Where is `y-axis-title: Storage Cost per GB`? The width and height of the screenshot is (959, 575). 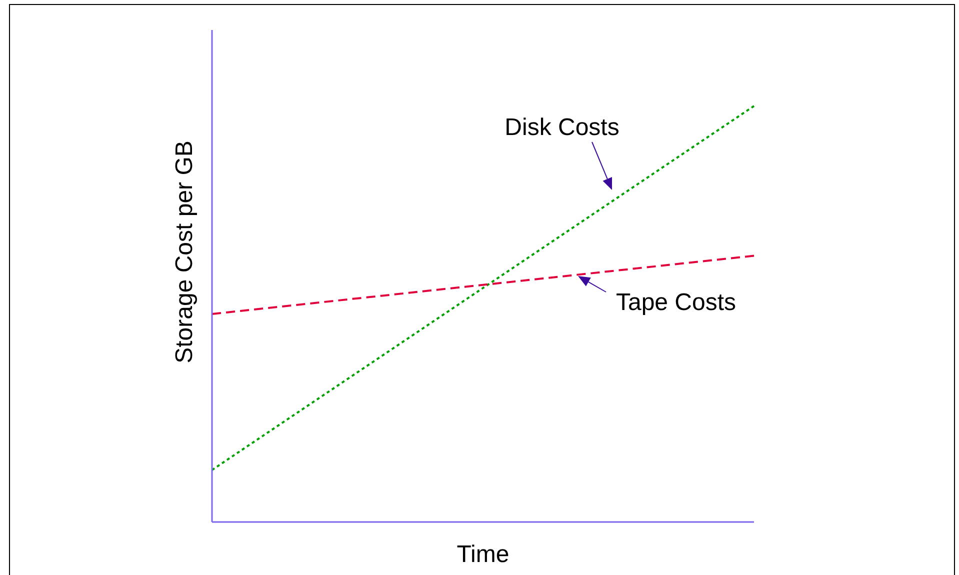
y-axis-title: Storage Cost per GB is located at coordinates (184, 252).